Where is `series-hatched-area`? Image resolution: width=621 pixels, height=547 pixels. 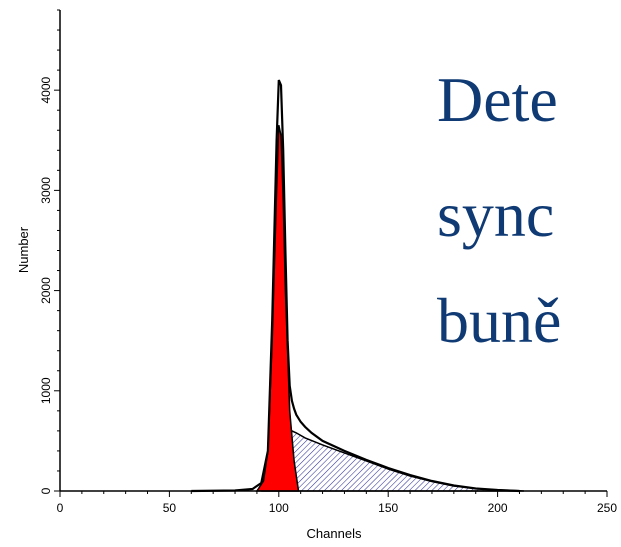 series-hatched-area is located at coordinates (392, 461).